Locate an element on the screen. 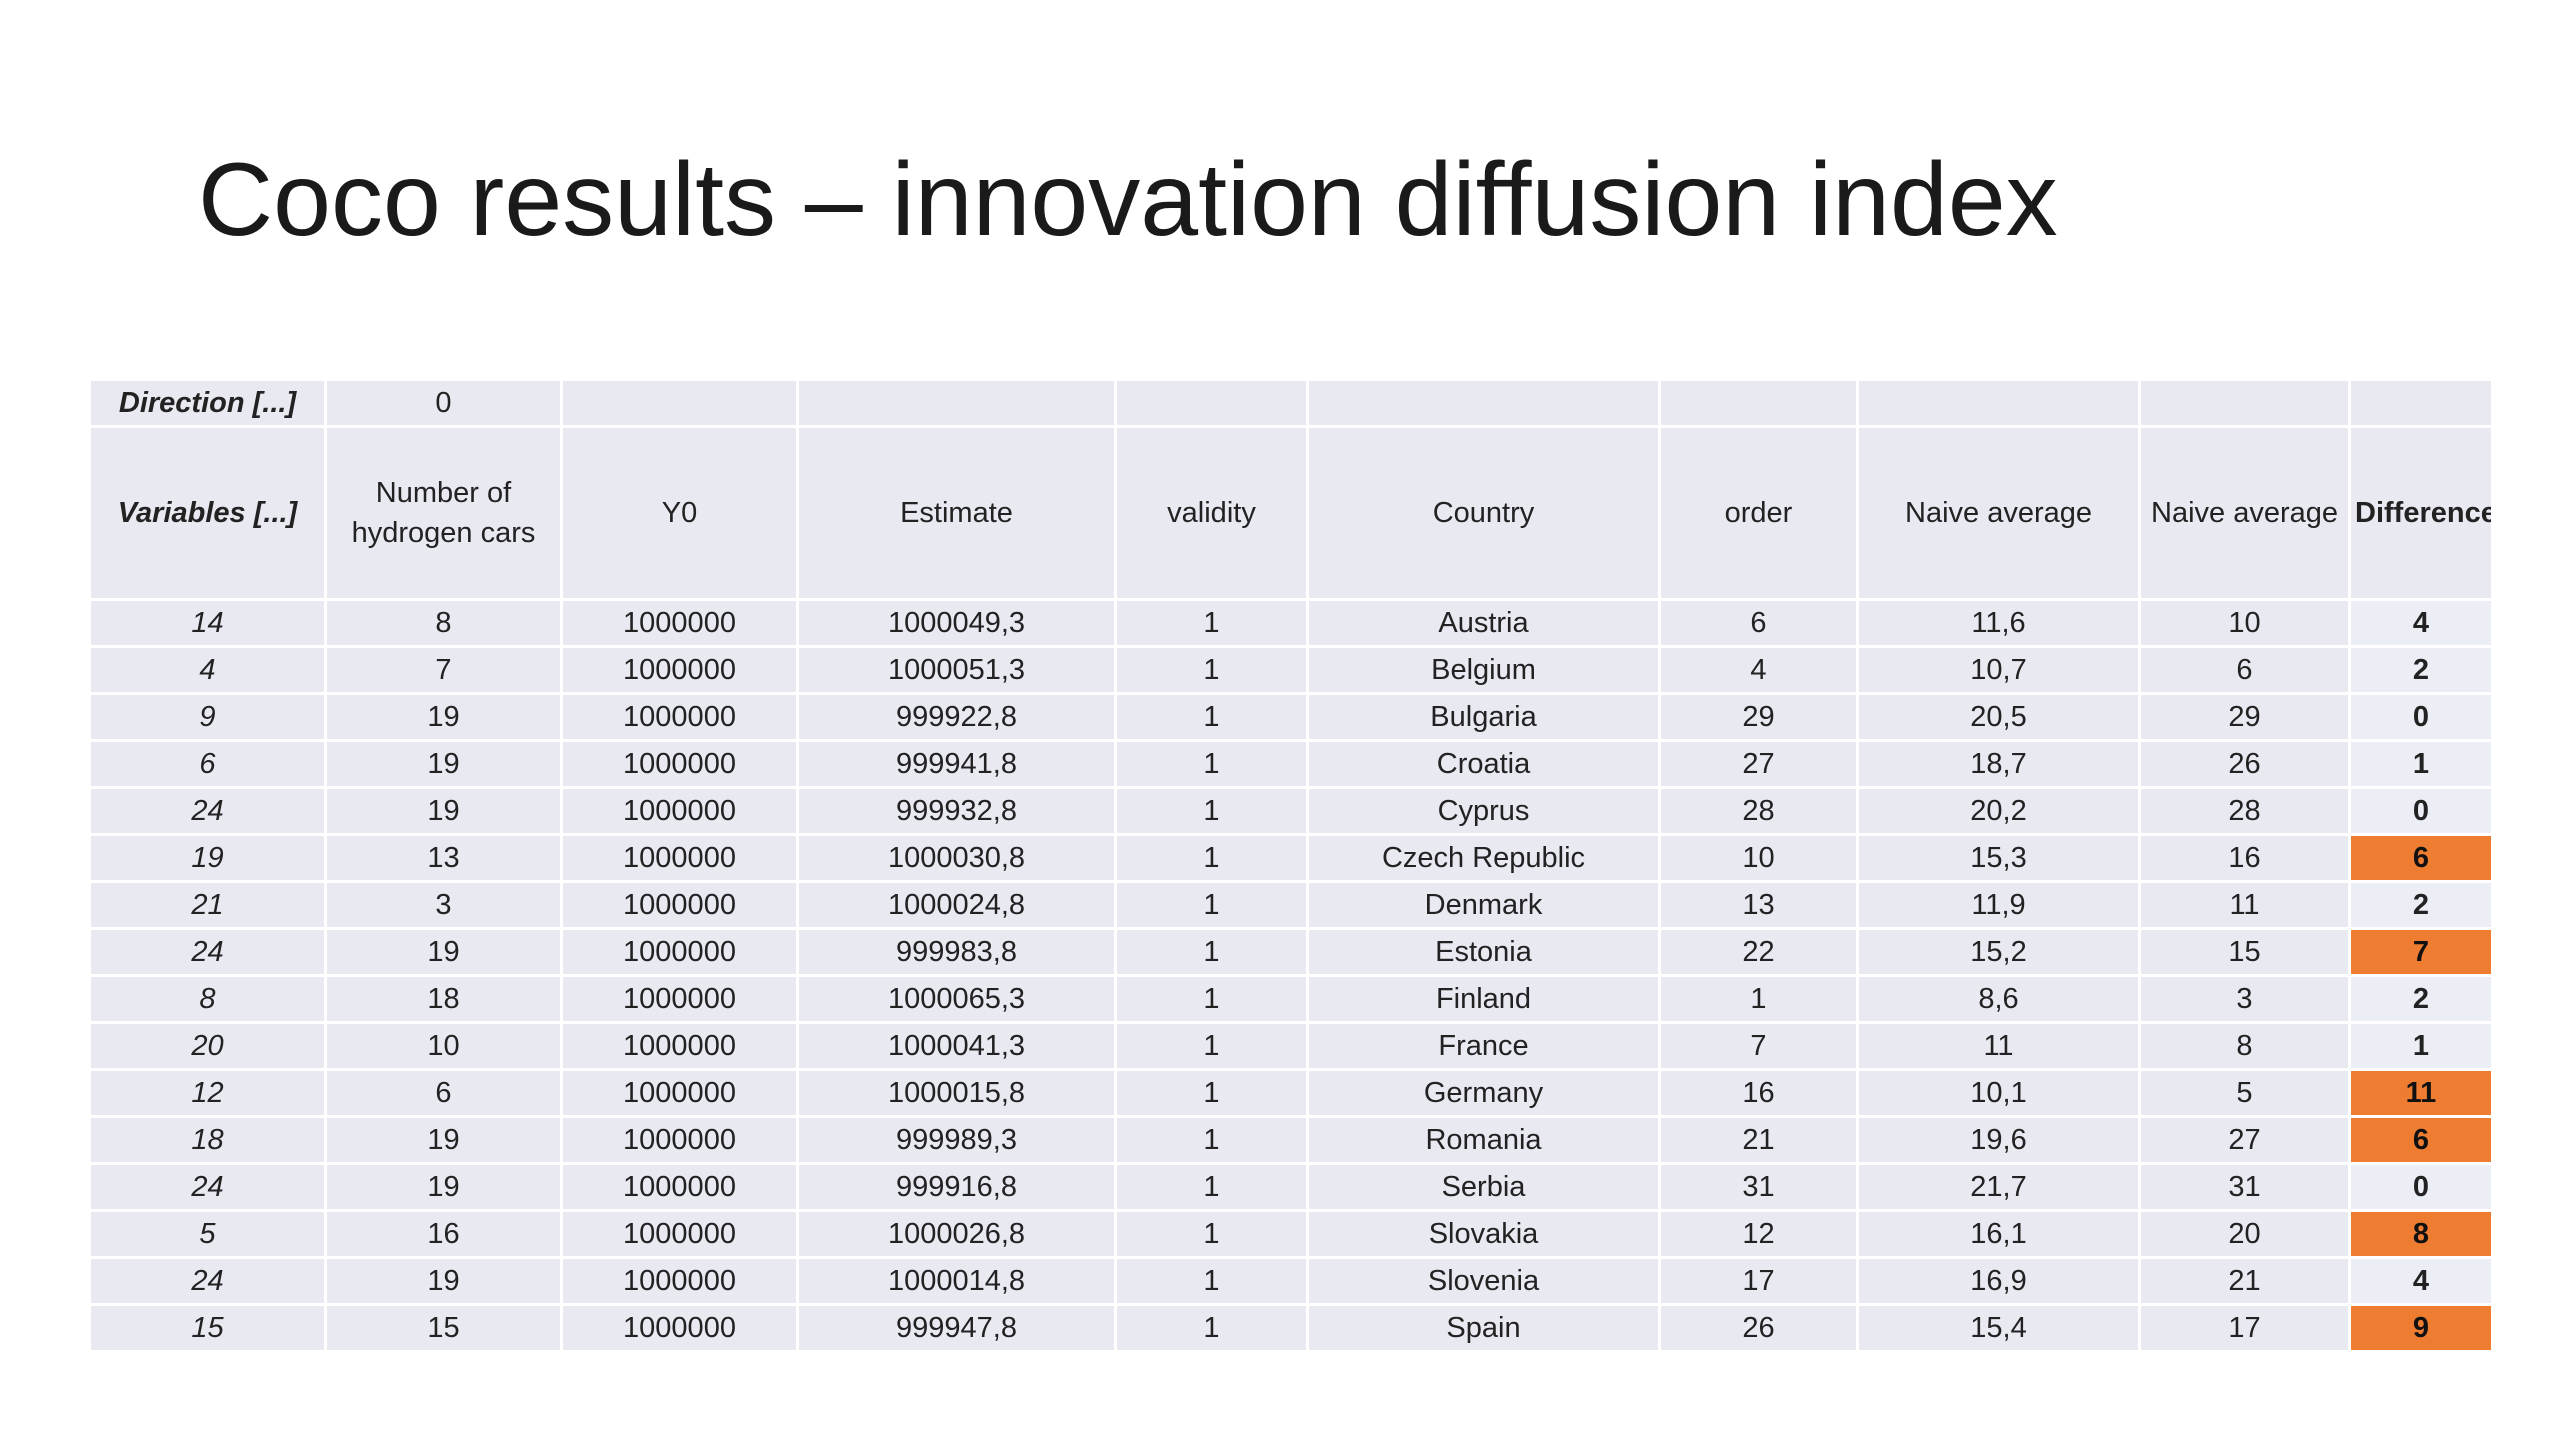 Image resolution: width=2560 pixels, height=1440 pixels. cell-naive-average-2: 17 is located at coordinates (2244, 1328).